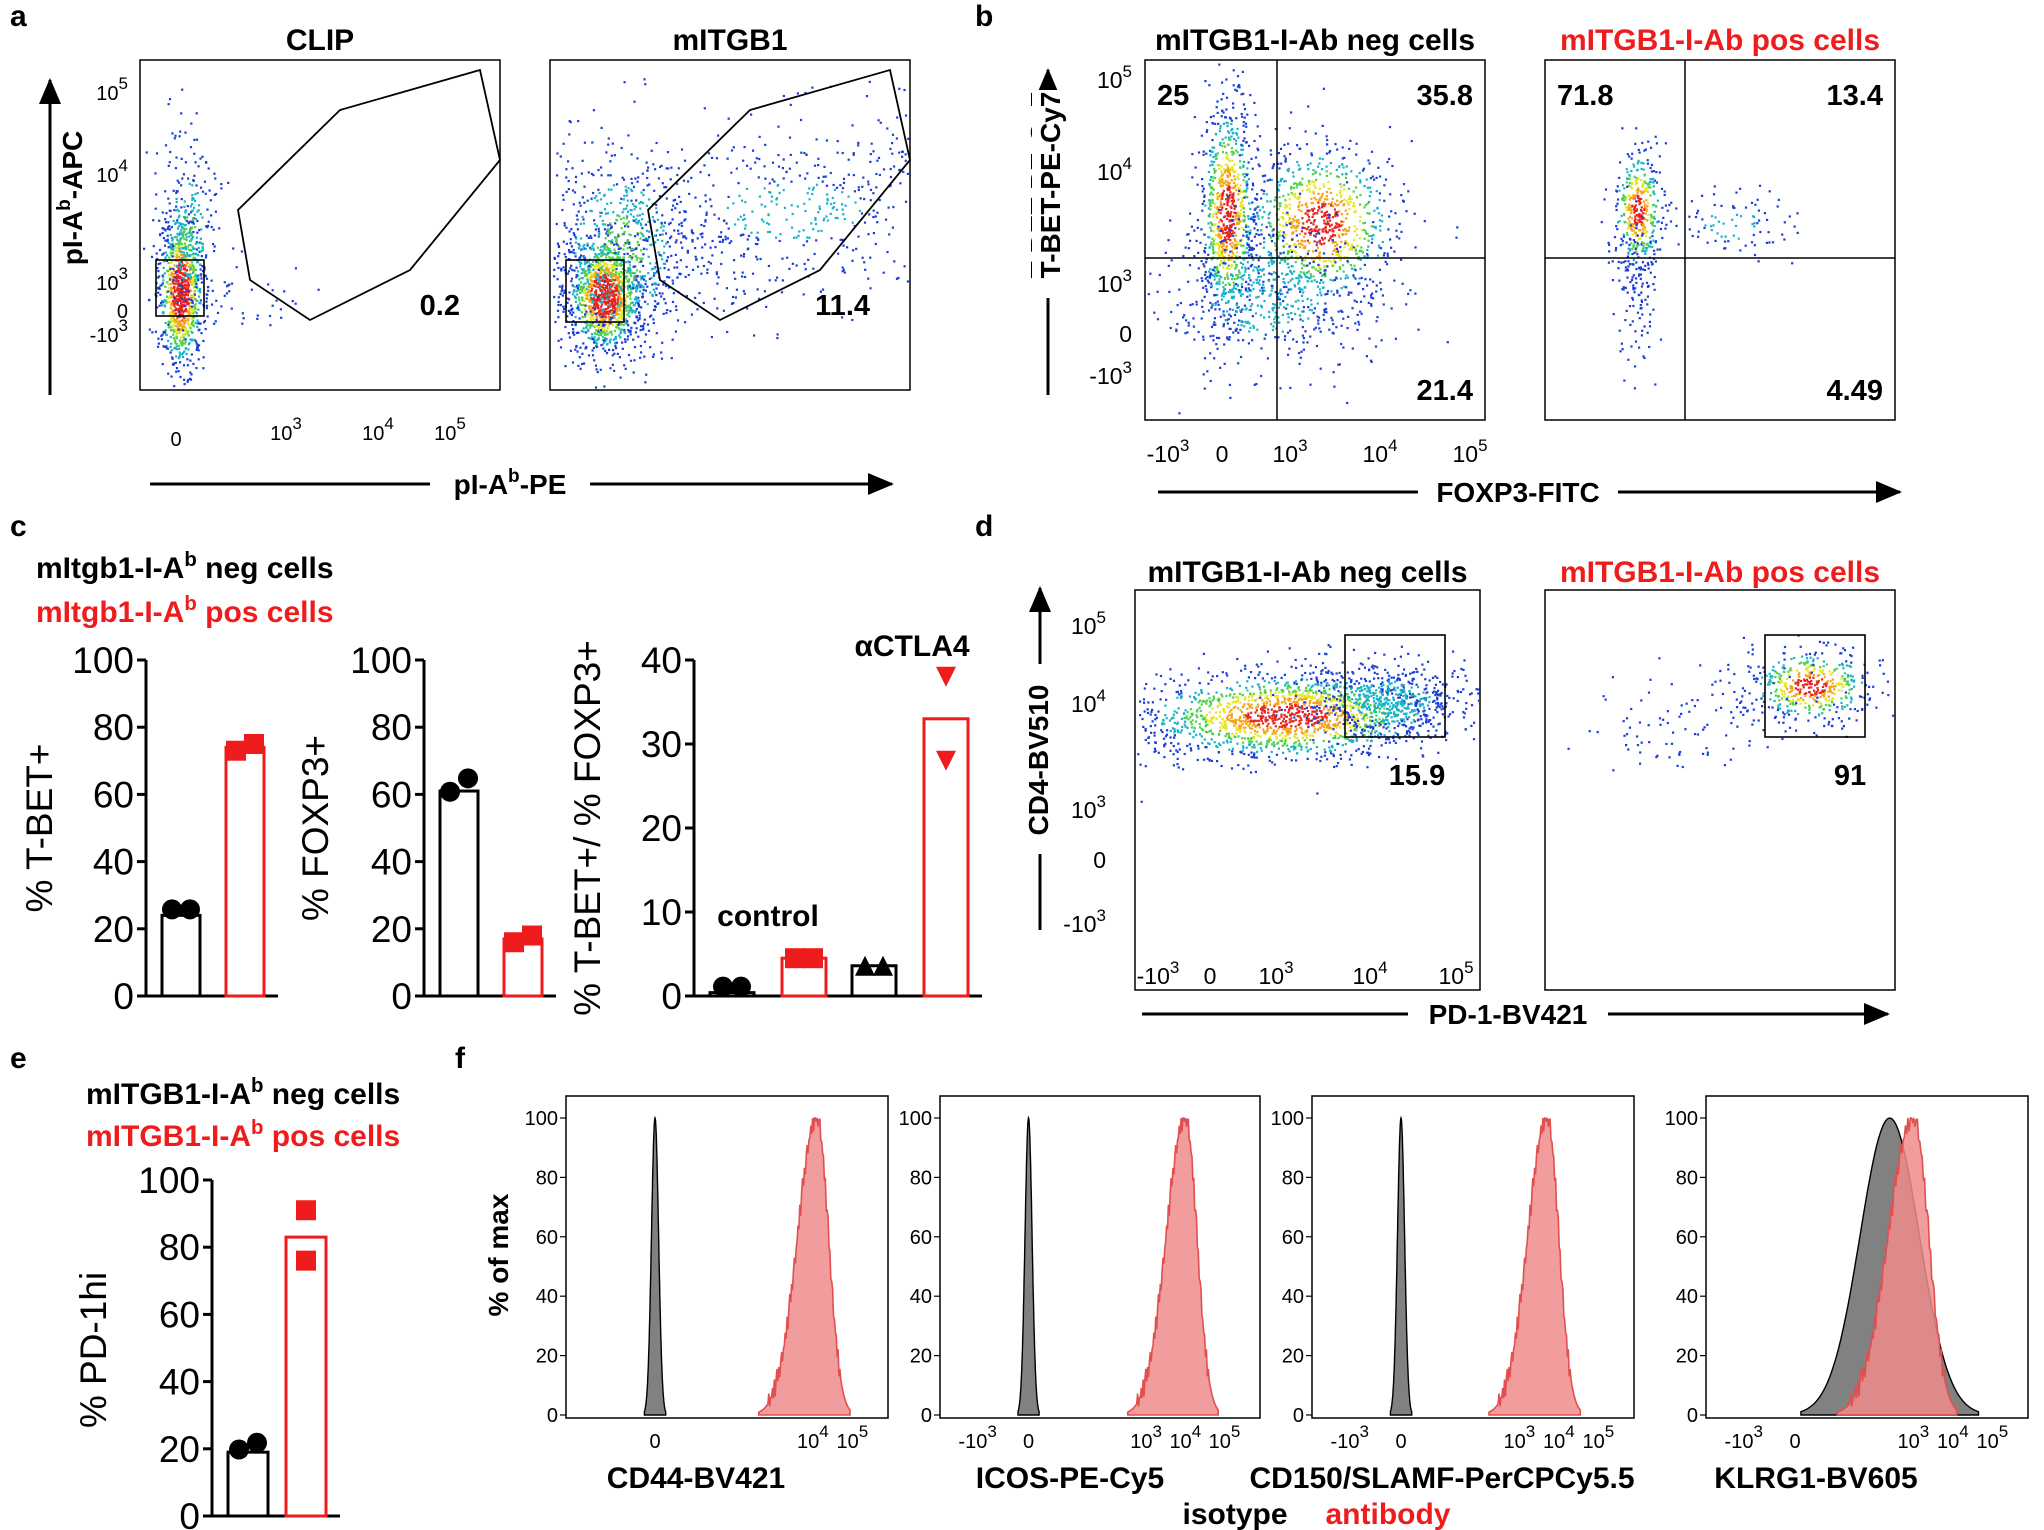  Describe the element at coordinates (729, 40) in the screenshot. I see `a-title-1: mITGB1` at that location.